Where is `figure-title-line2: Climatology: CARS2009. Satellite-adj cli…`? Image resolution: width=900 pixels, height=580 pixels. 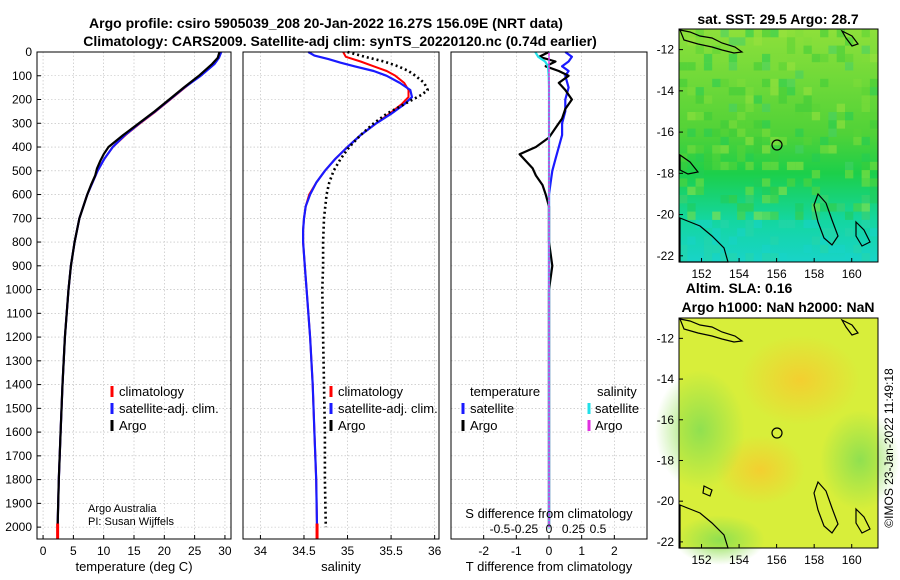 figure-title-line2: Climatology: CARS2009. Satellite-adj cli… is located at coordinates (340, 41).